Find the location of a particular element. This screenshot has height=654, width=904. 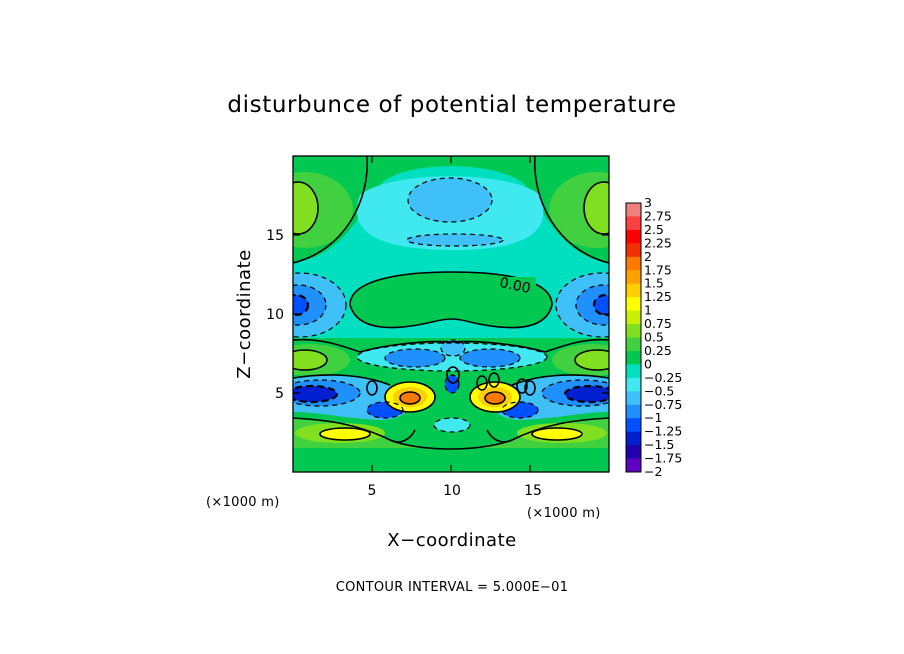

colorbar-label: −0.25 is located at coordinates (663, 377).